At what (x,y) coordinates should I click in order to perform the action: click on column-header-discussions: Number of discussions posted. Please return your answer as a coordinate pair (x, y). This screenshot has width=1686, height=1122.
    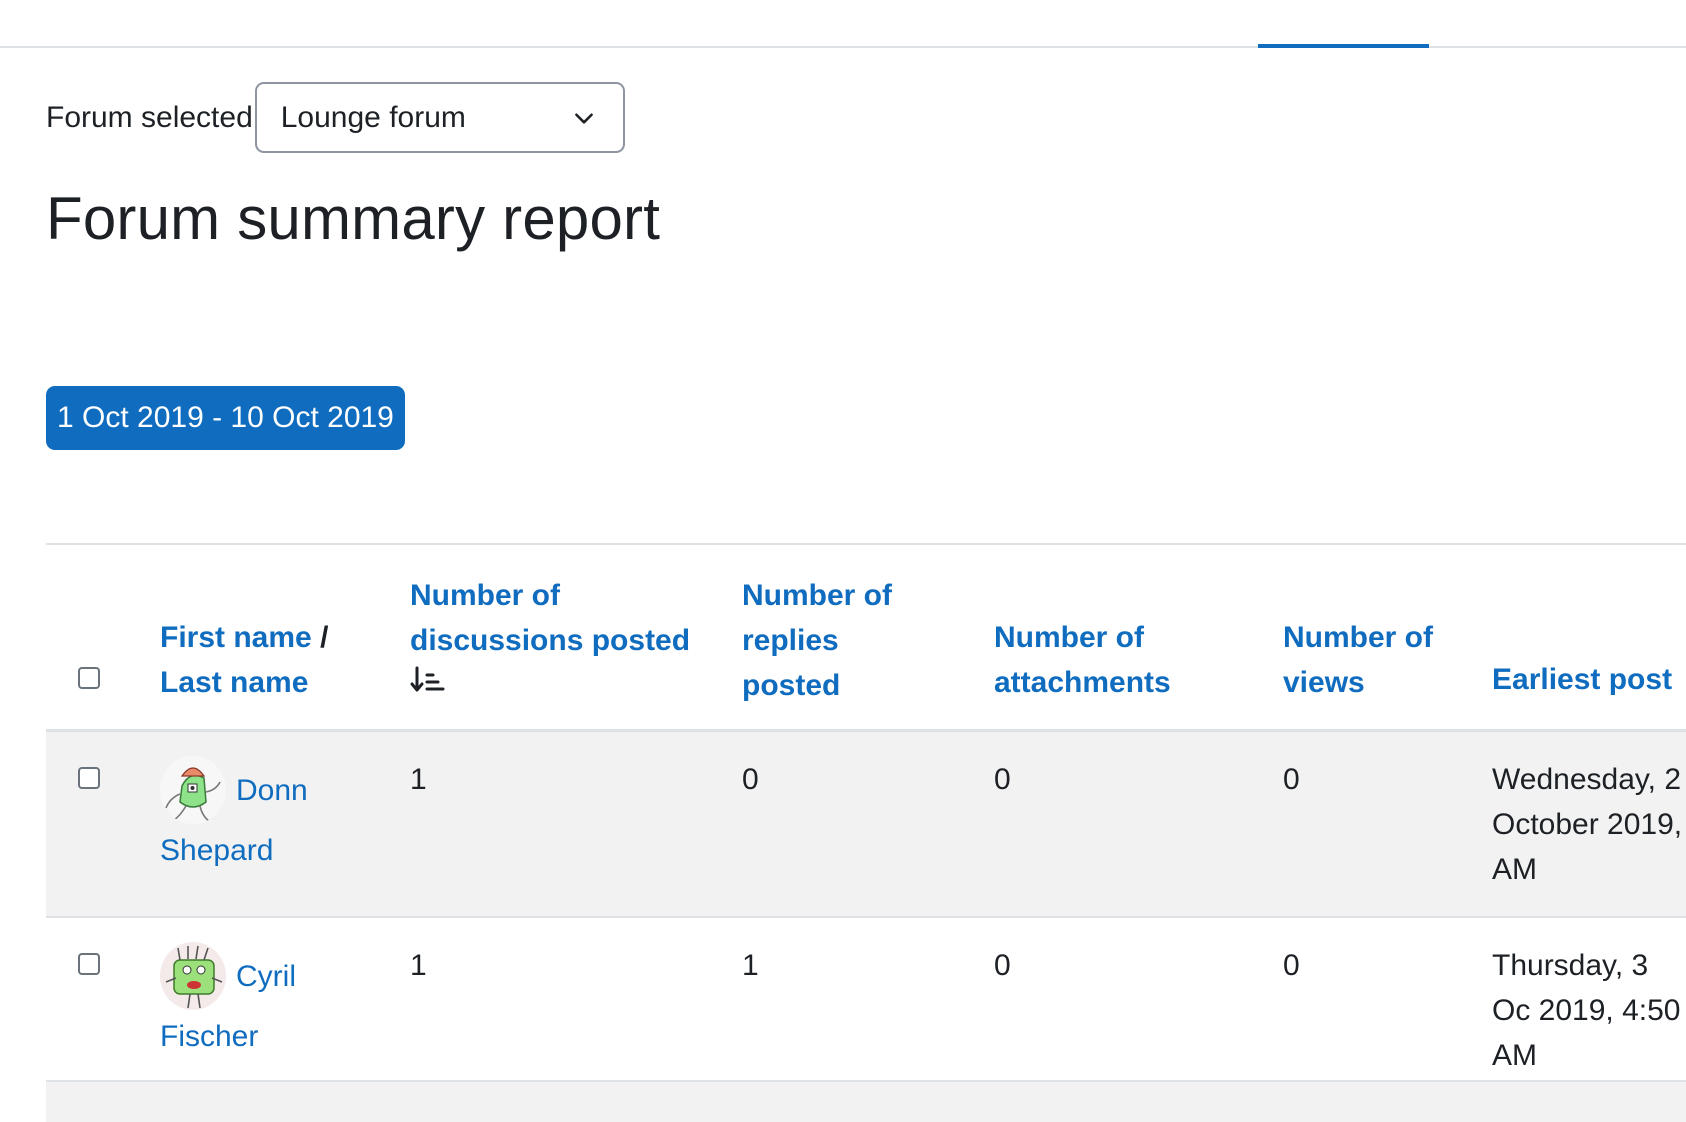
    Looking at the image, I should click on (555, 634).